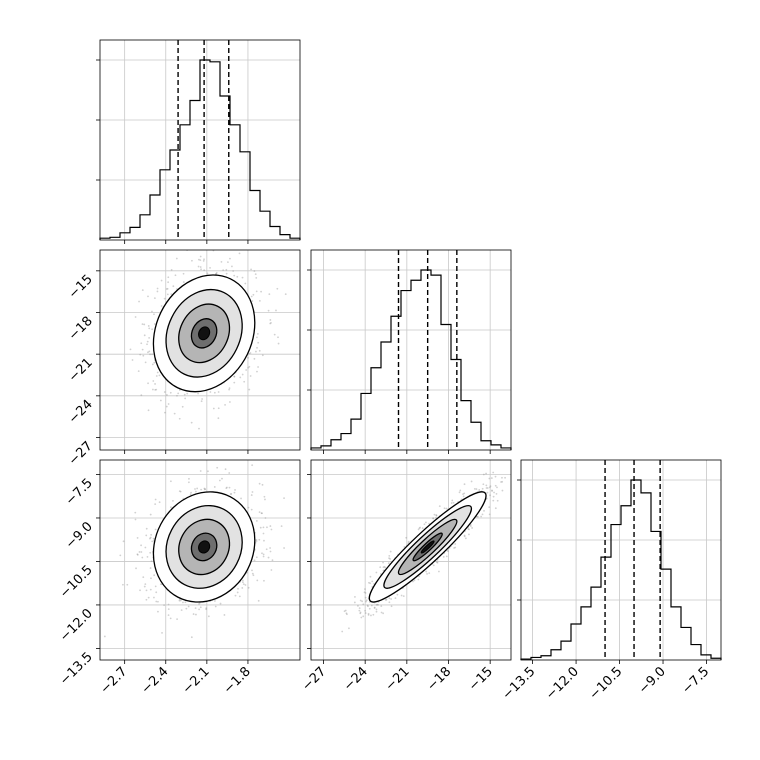 The height and width of the screenshot is (760, 760). I want to click on x-tick-label: −2.1, so click(196, 680).